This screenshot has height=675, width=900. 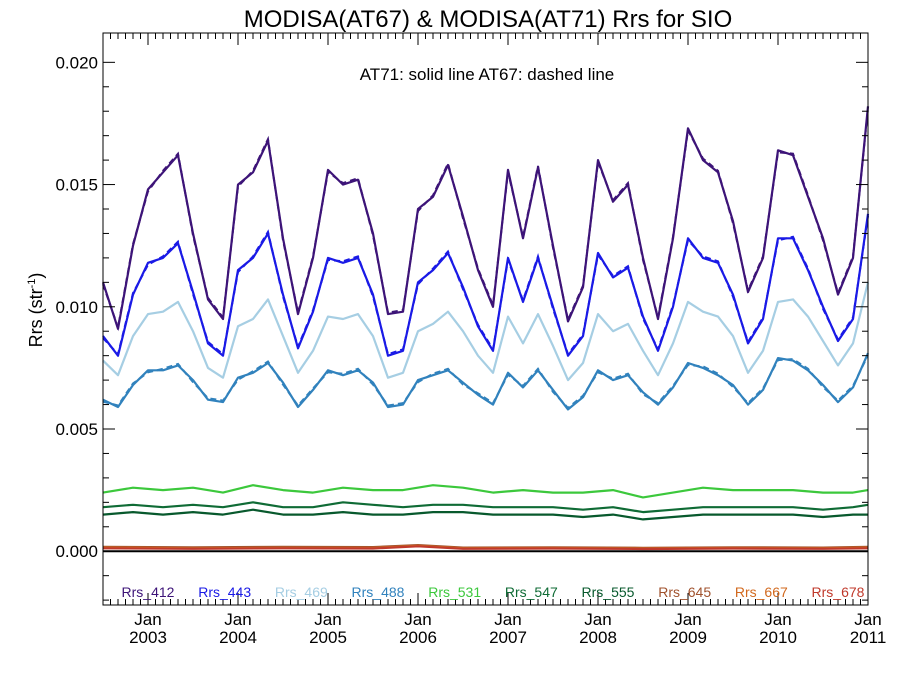 I want to click on y-axis-label-main: Rrs (str, so click(x=36, y=317).